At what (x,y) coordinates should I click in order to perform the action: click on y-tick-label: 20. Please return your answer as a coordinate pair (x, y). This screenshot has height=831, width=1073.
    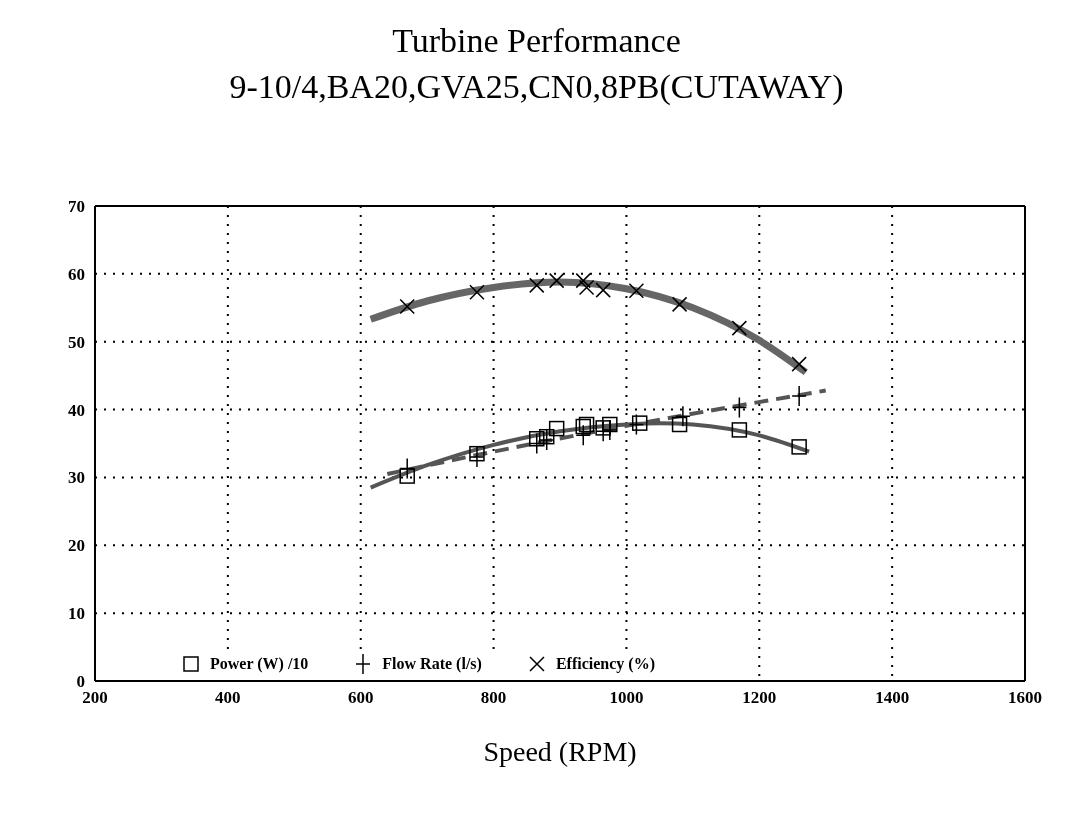
    Looking at the image, I should click on (76, 546).